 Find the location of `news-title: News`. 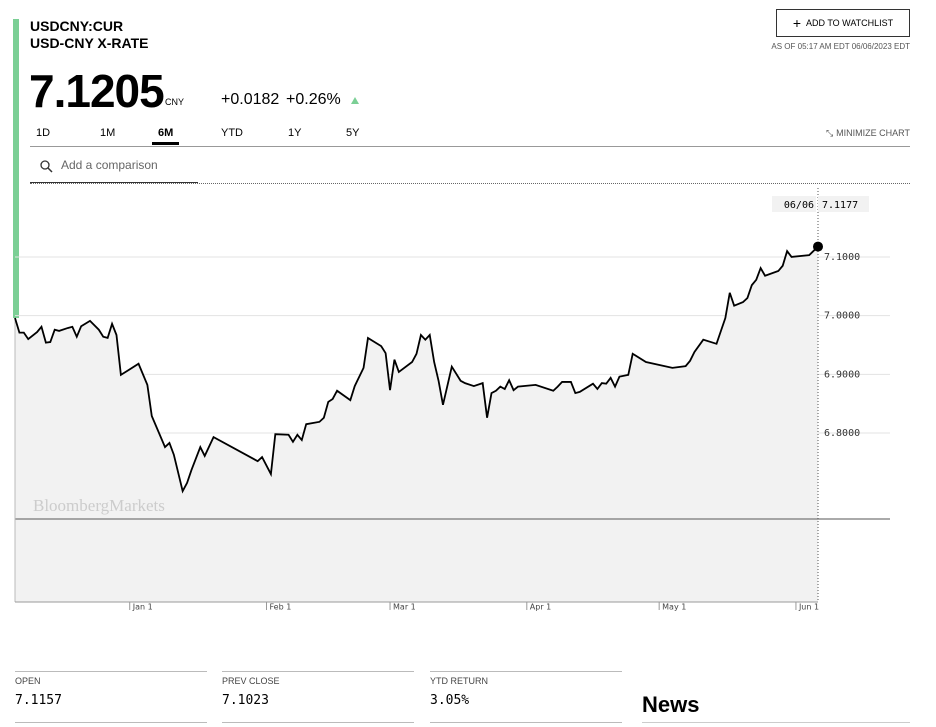

news-title: News is located at coordinates (671, 704).